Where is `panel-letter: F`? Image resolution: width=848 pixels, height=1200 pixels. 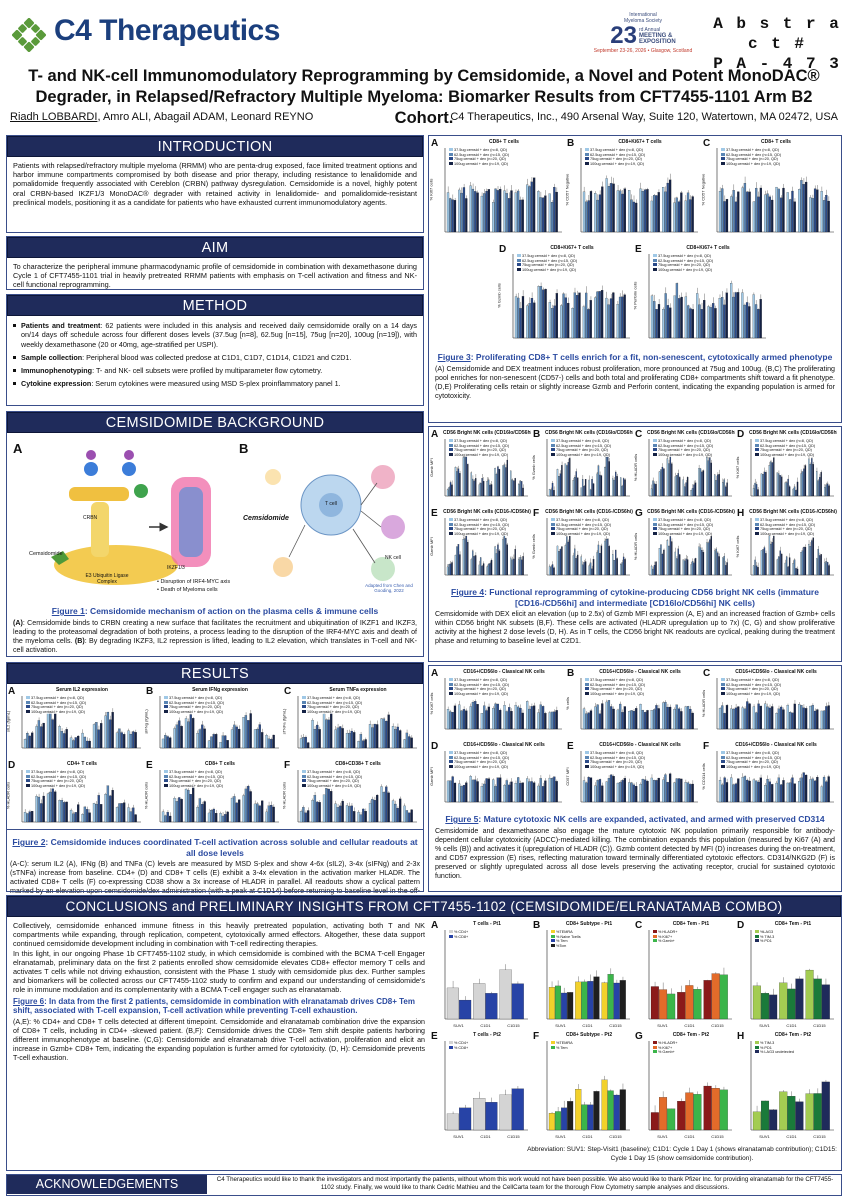
panel-letter: F is located at coordinates (536, 513).